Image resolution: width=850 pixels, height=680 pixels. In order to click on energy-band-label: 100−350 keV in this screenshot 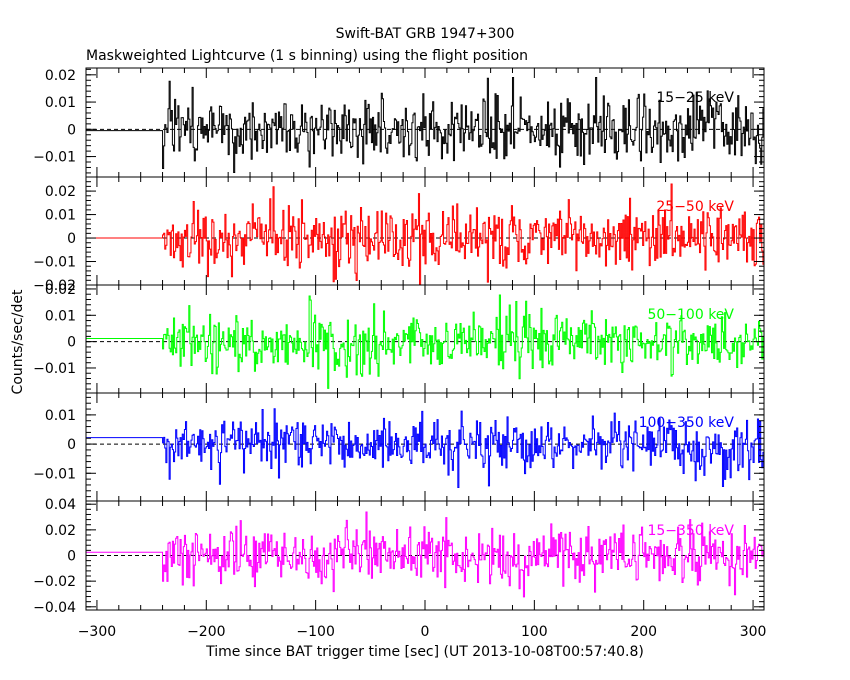, I will do `click(687, 423)`.